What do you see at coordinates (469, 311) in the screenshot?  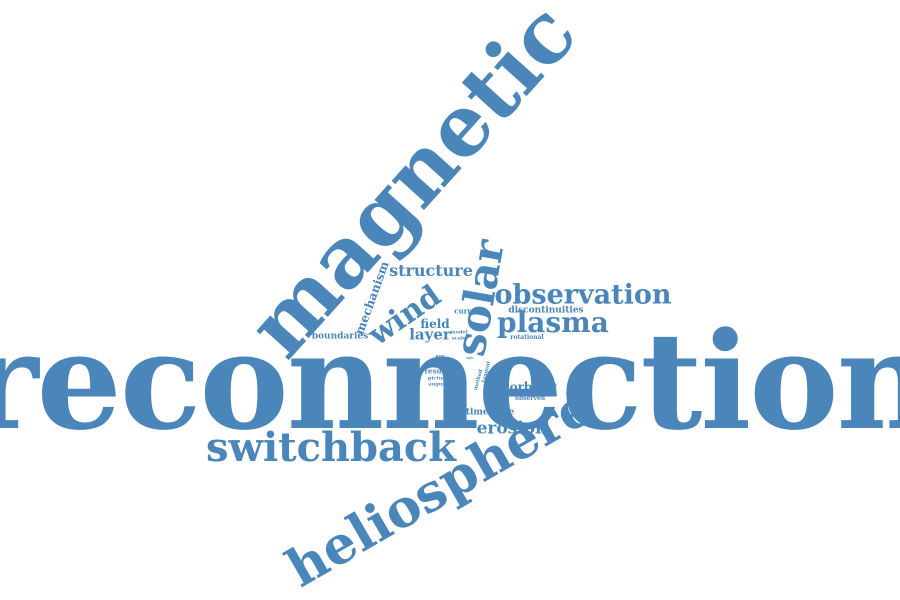 I see `word-current: current` at bounding box center [469, 311].